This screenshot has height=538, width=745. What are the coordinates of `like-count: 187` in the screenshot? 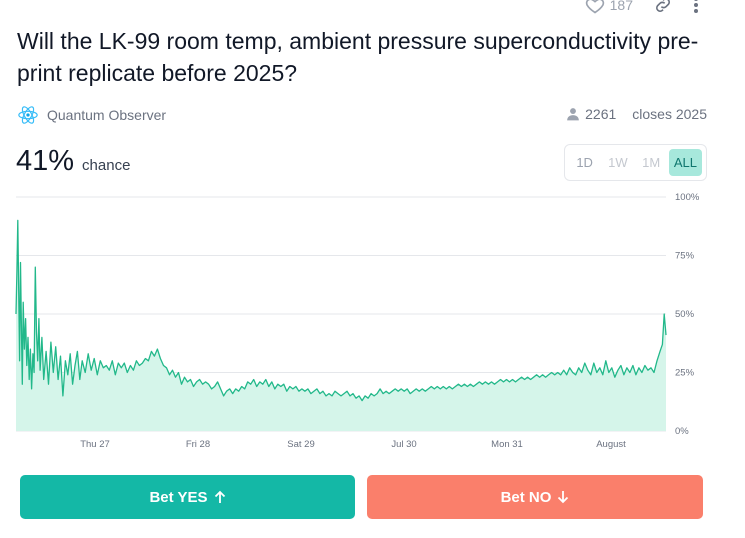 It's located at (621, 6).